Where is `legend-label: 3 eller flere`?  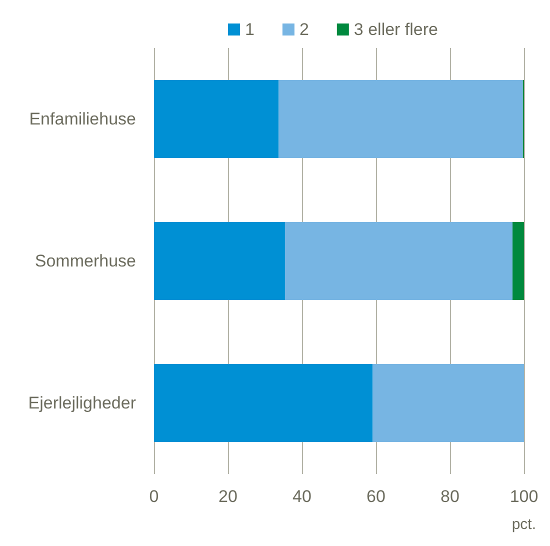
legend-label: 3 eller flere is located at coordinates (396, 29).